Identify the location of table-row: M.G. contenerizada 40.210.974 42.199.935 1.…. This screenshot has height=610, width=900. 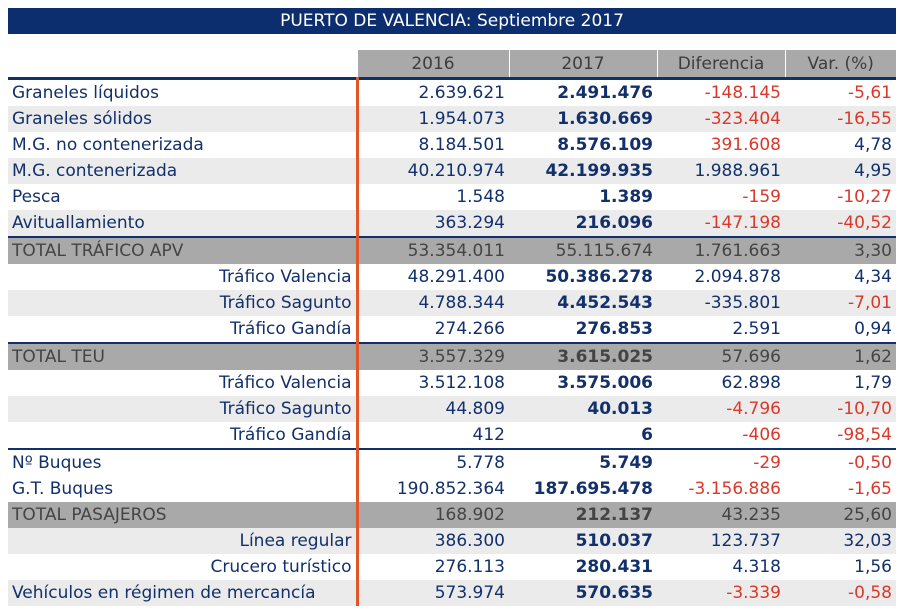
(452, 171).